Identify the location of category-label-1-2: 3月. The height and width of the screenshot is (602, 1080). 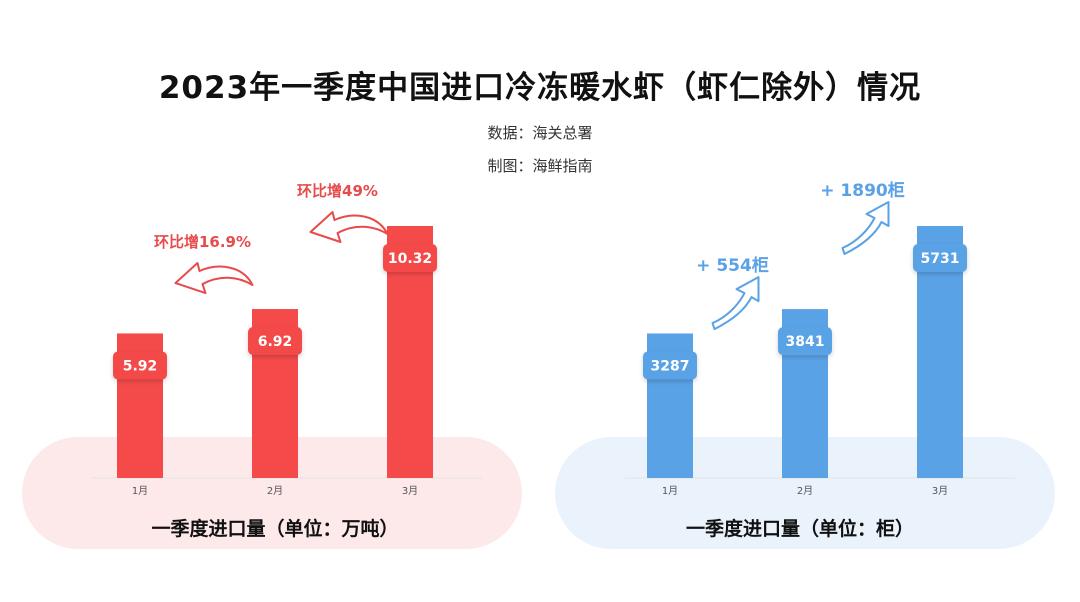
(940, 491).